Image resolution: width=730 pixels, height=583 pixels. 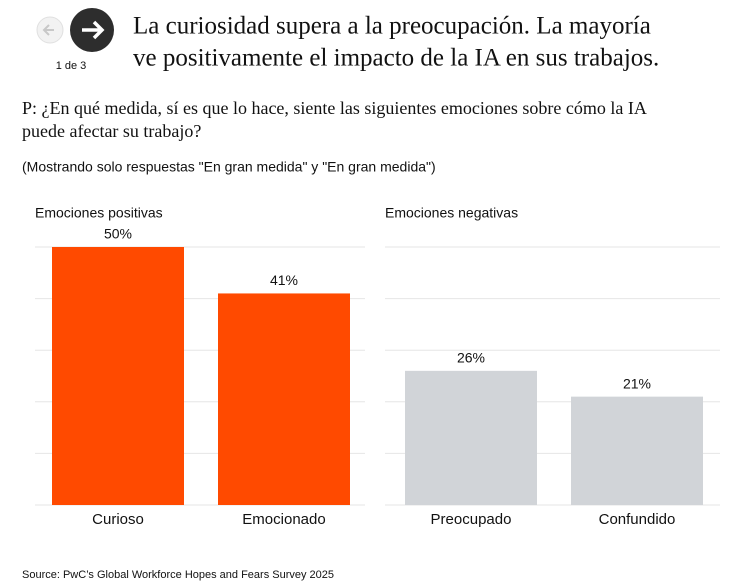 What do you see at coordinates (283, 519) in the screenshot?
I see `category-label: Emocionado` at bounding box center [283, 519].